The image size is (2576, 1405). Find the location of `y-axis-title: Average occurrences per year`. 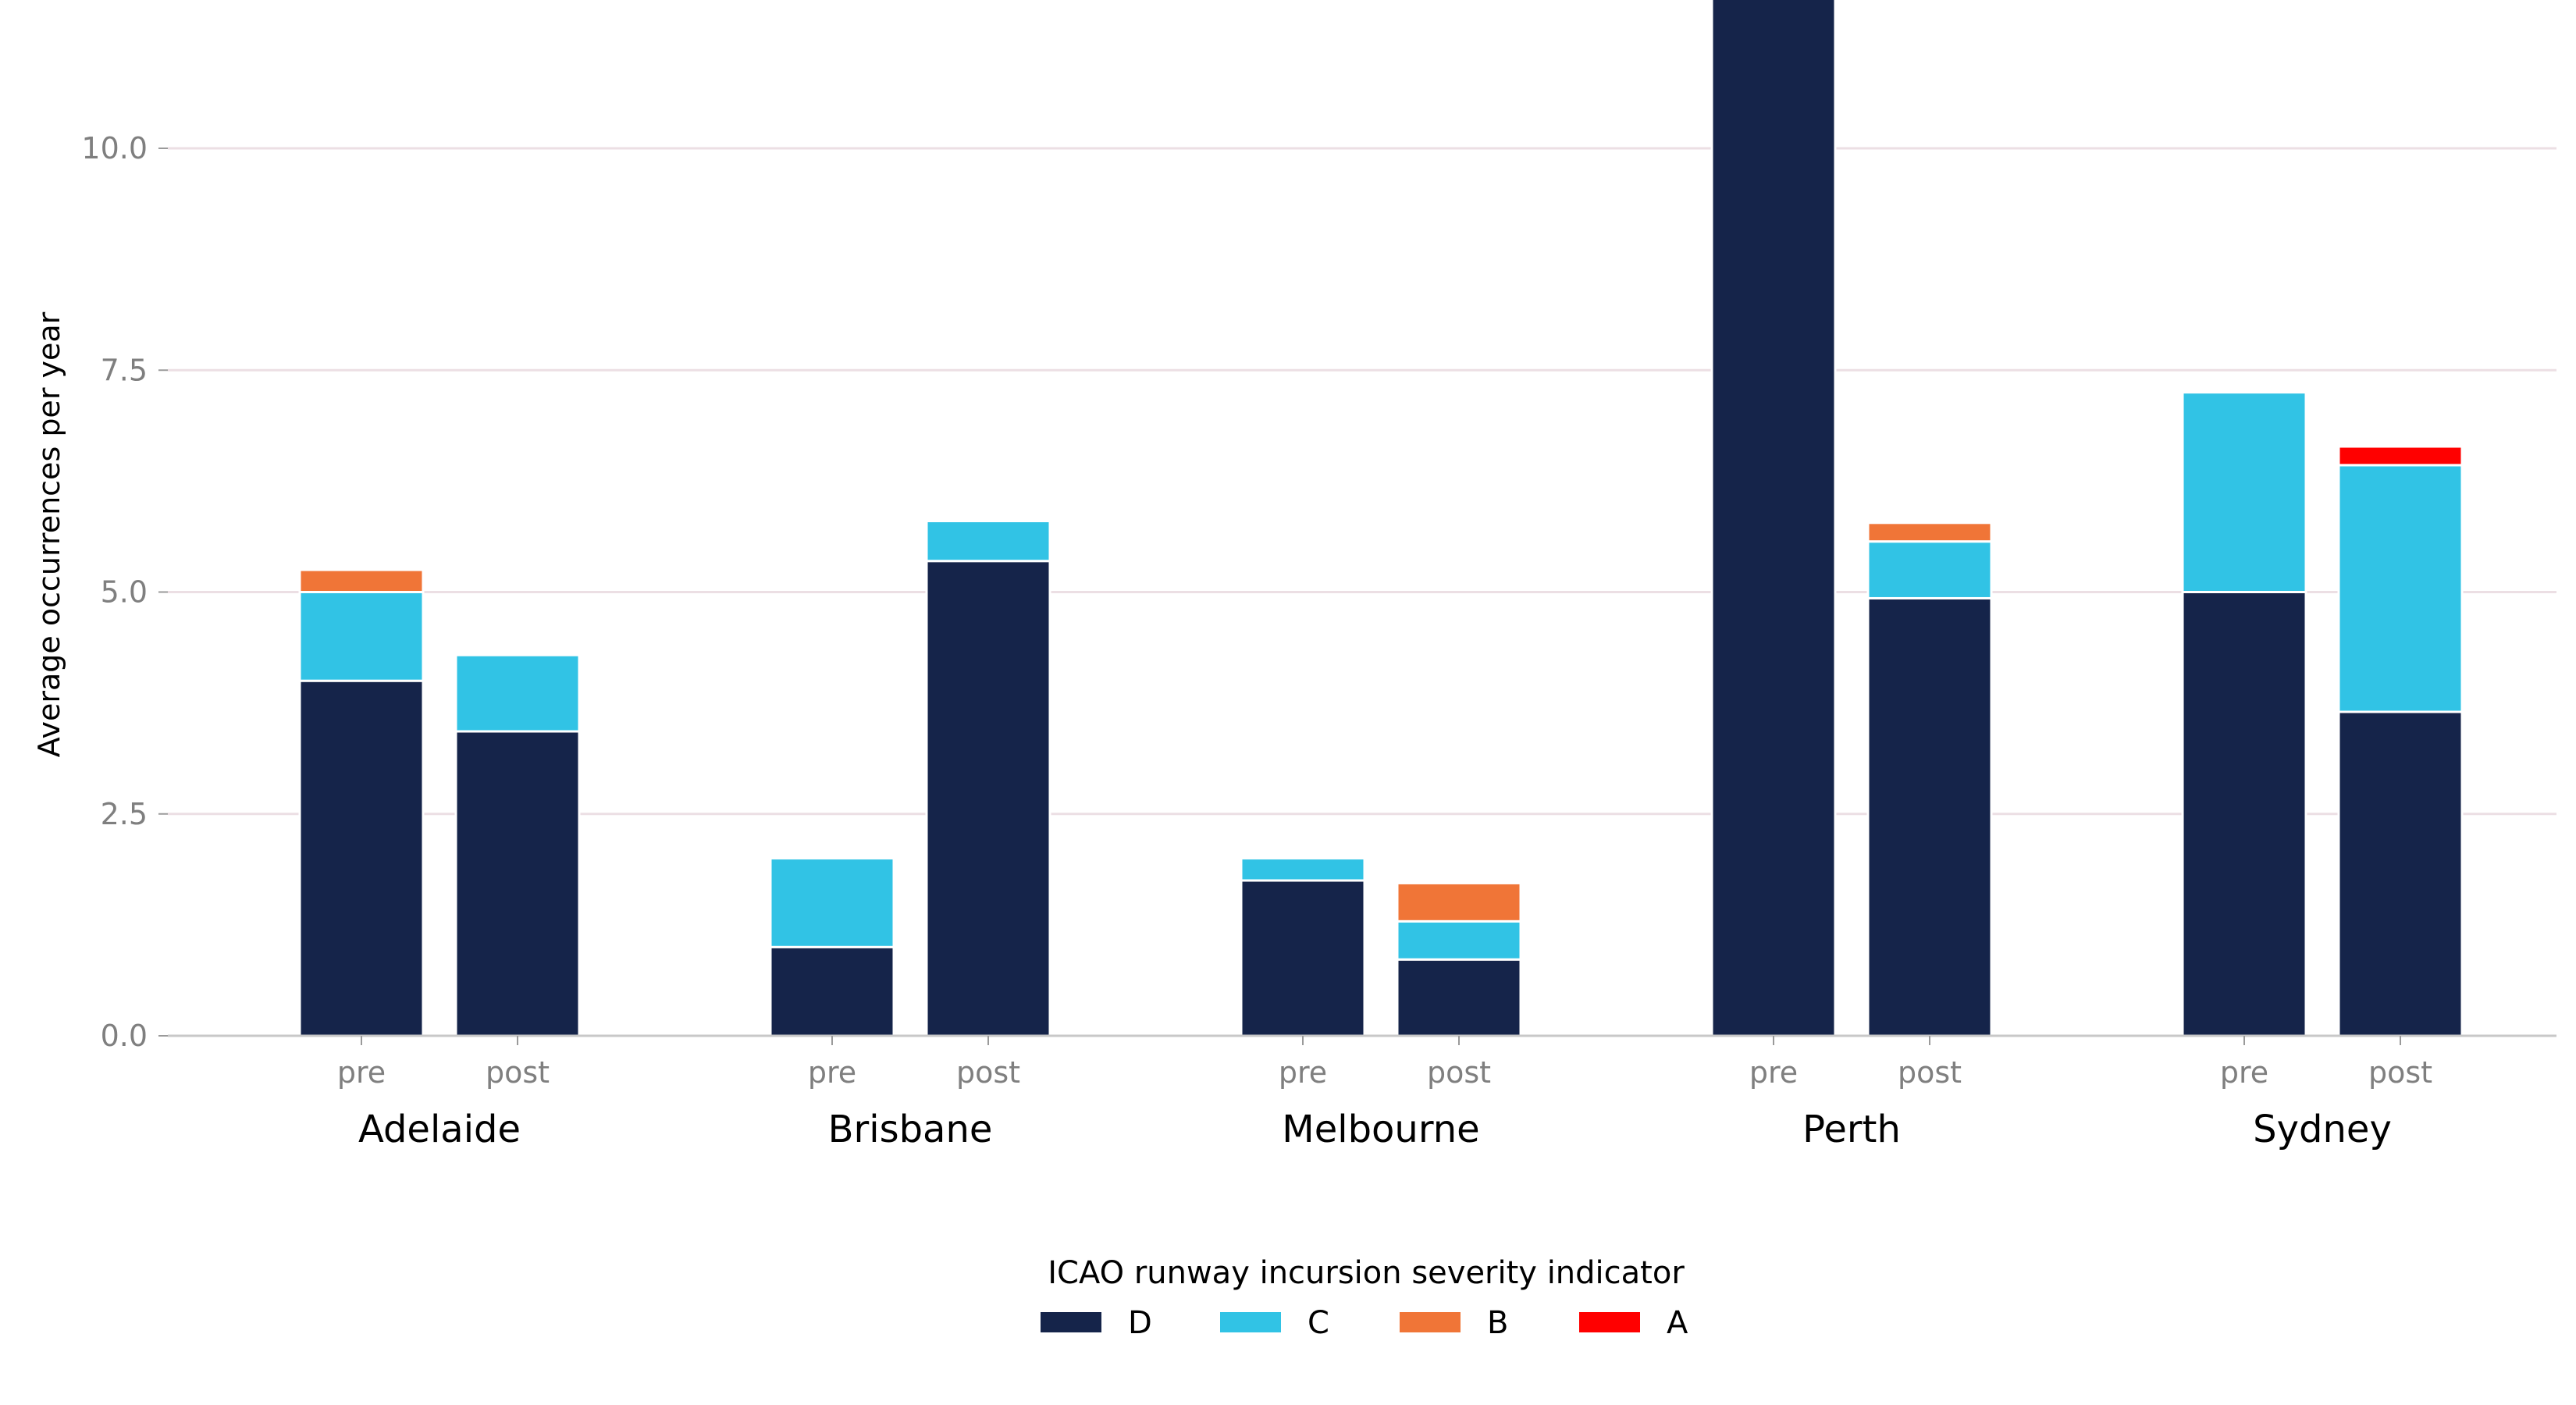

y-axis-title: Average occurrences per year is located at coordinates (49, 534).